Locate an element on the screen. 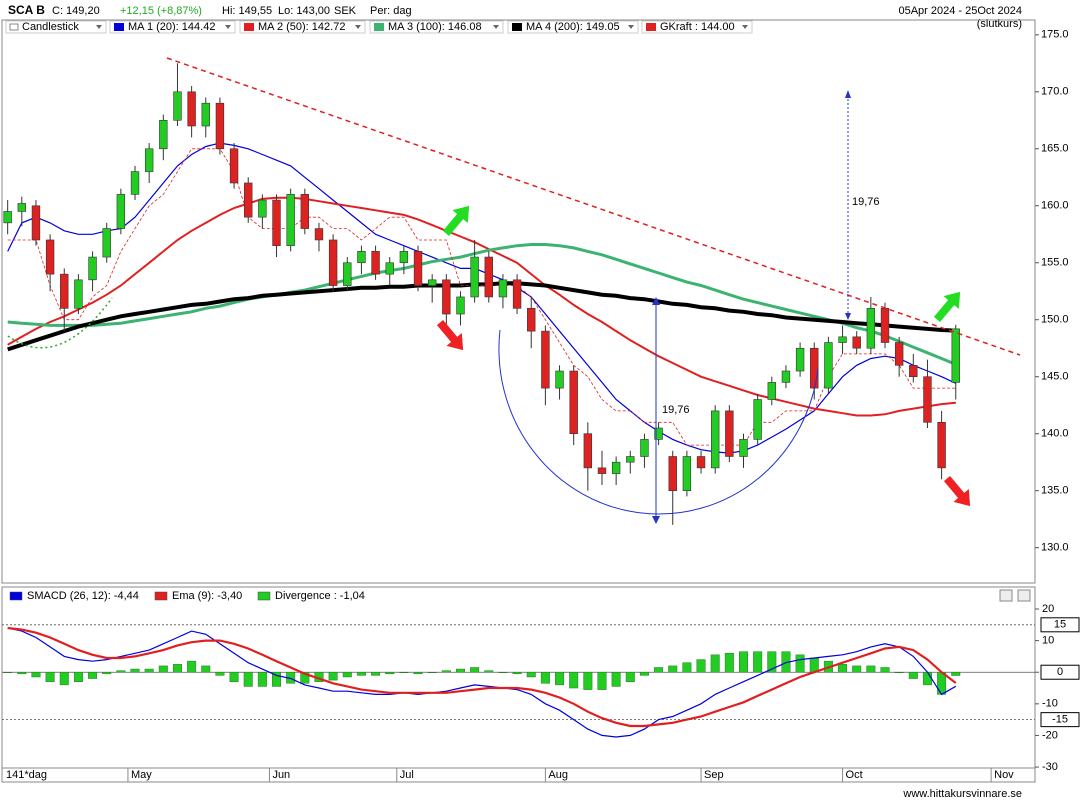  green-arrow is located at coordinates (456, 221).